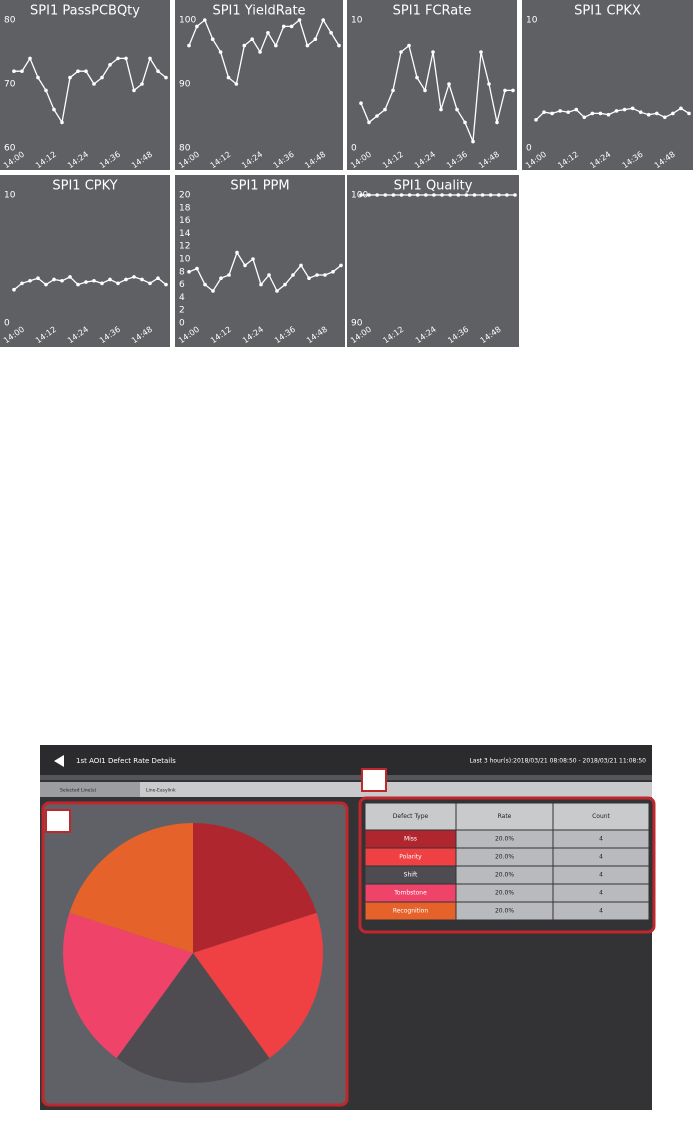 The image size is (697, 1126). What do you see at coordinates (185, 221) in the screenshot?
I see `y-tick-label: 16` at bounding box center [185, 221].